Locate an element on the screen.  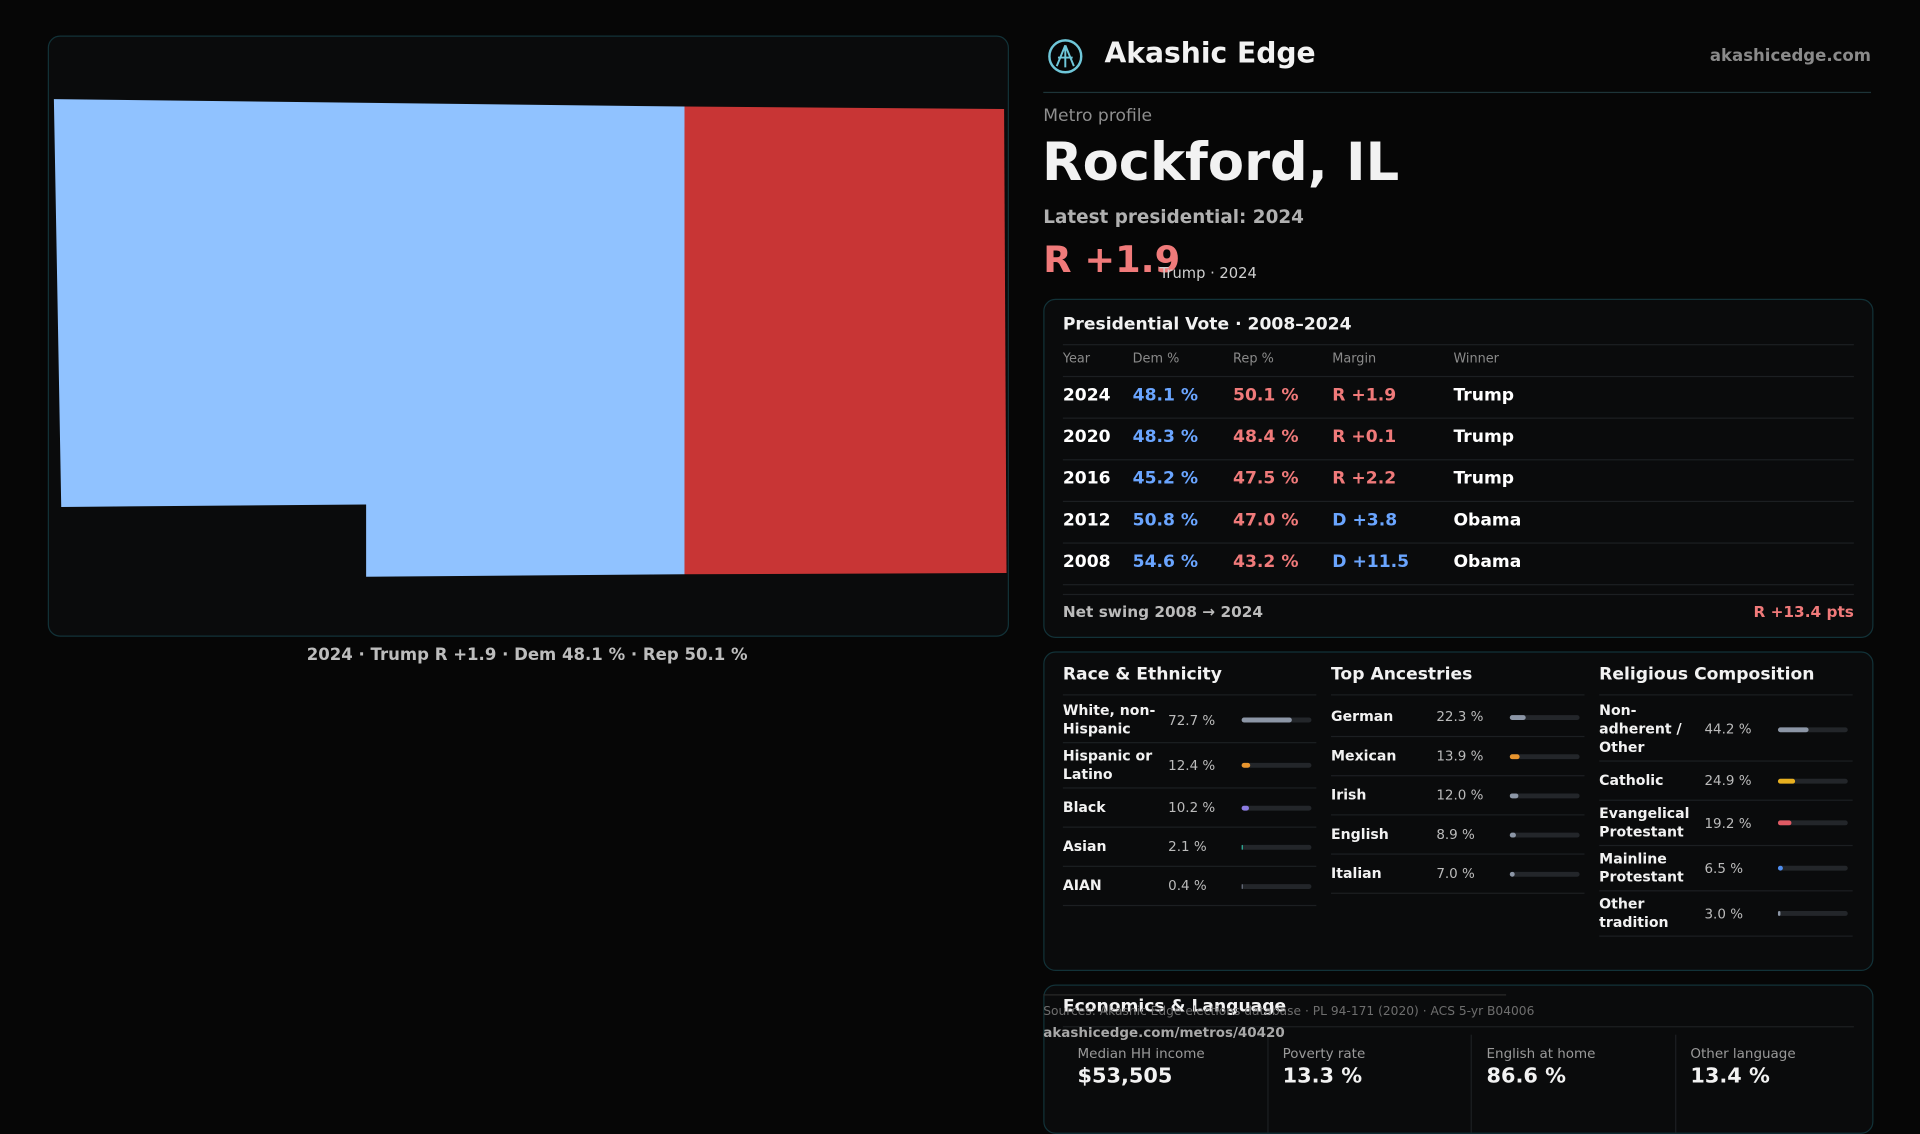
stat-label: Other language is located at coordinates (1742, 1054).